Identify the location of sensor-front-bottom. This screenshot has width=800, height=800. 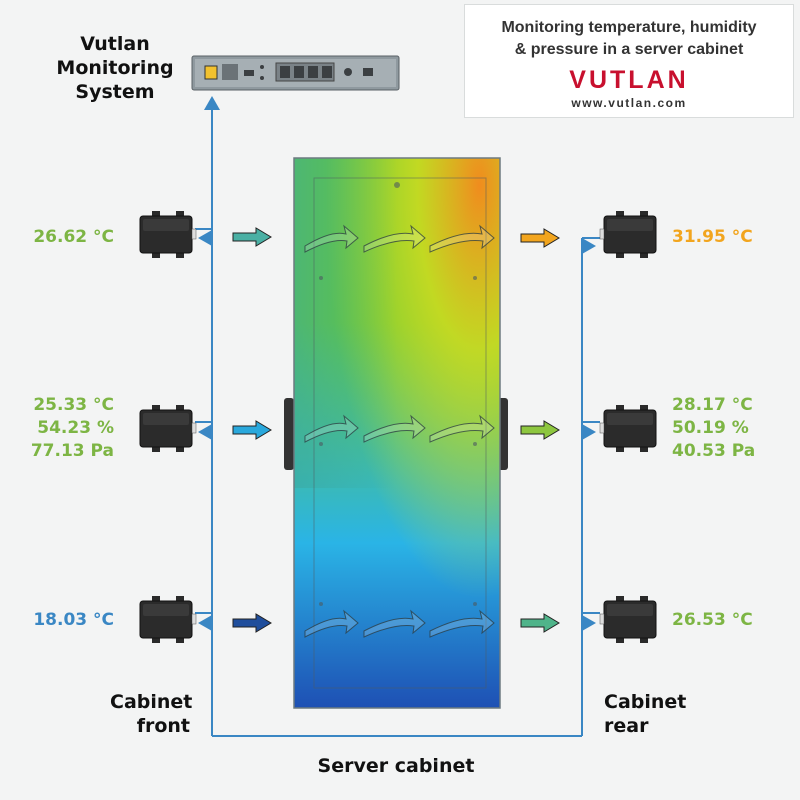
(168, 619).